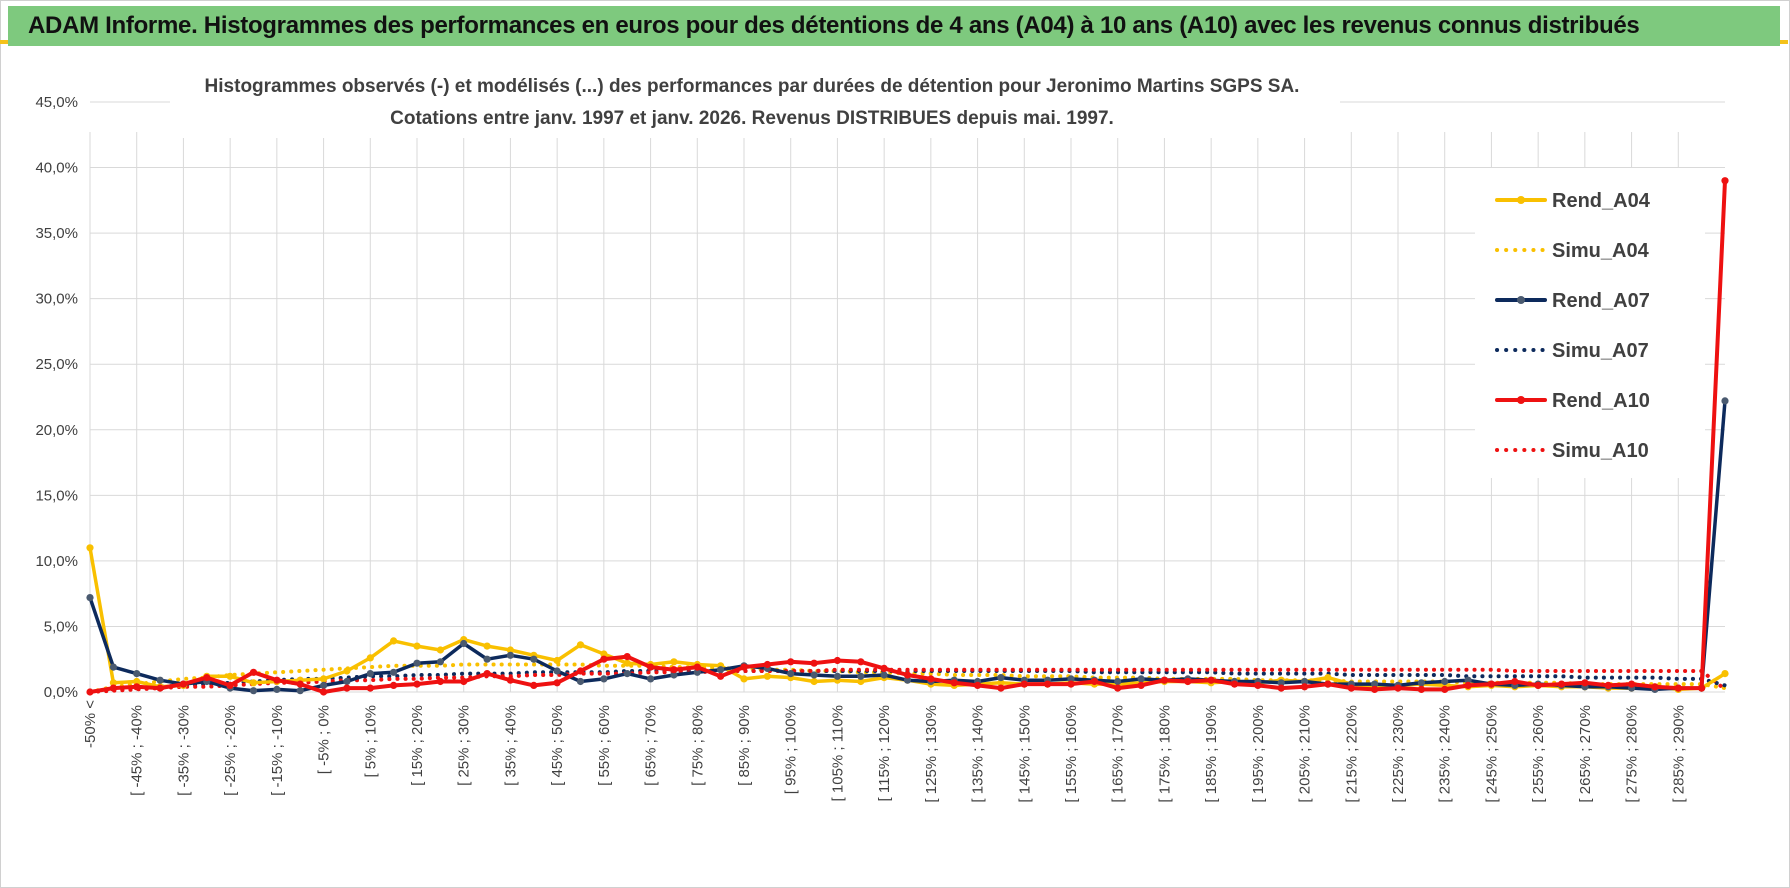 This screenshot has height=888, width=1790. Describe the element at coordinates (464, 745) in the screenshot. I see `x-tick-label: [ 25% ; 30%` at that location.